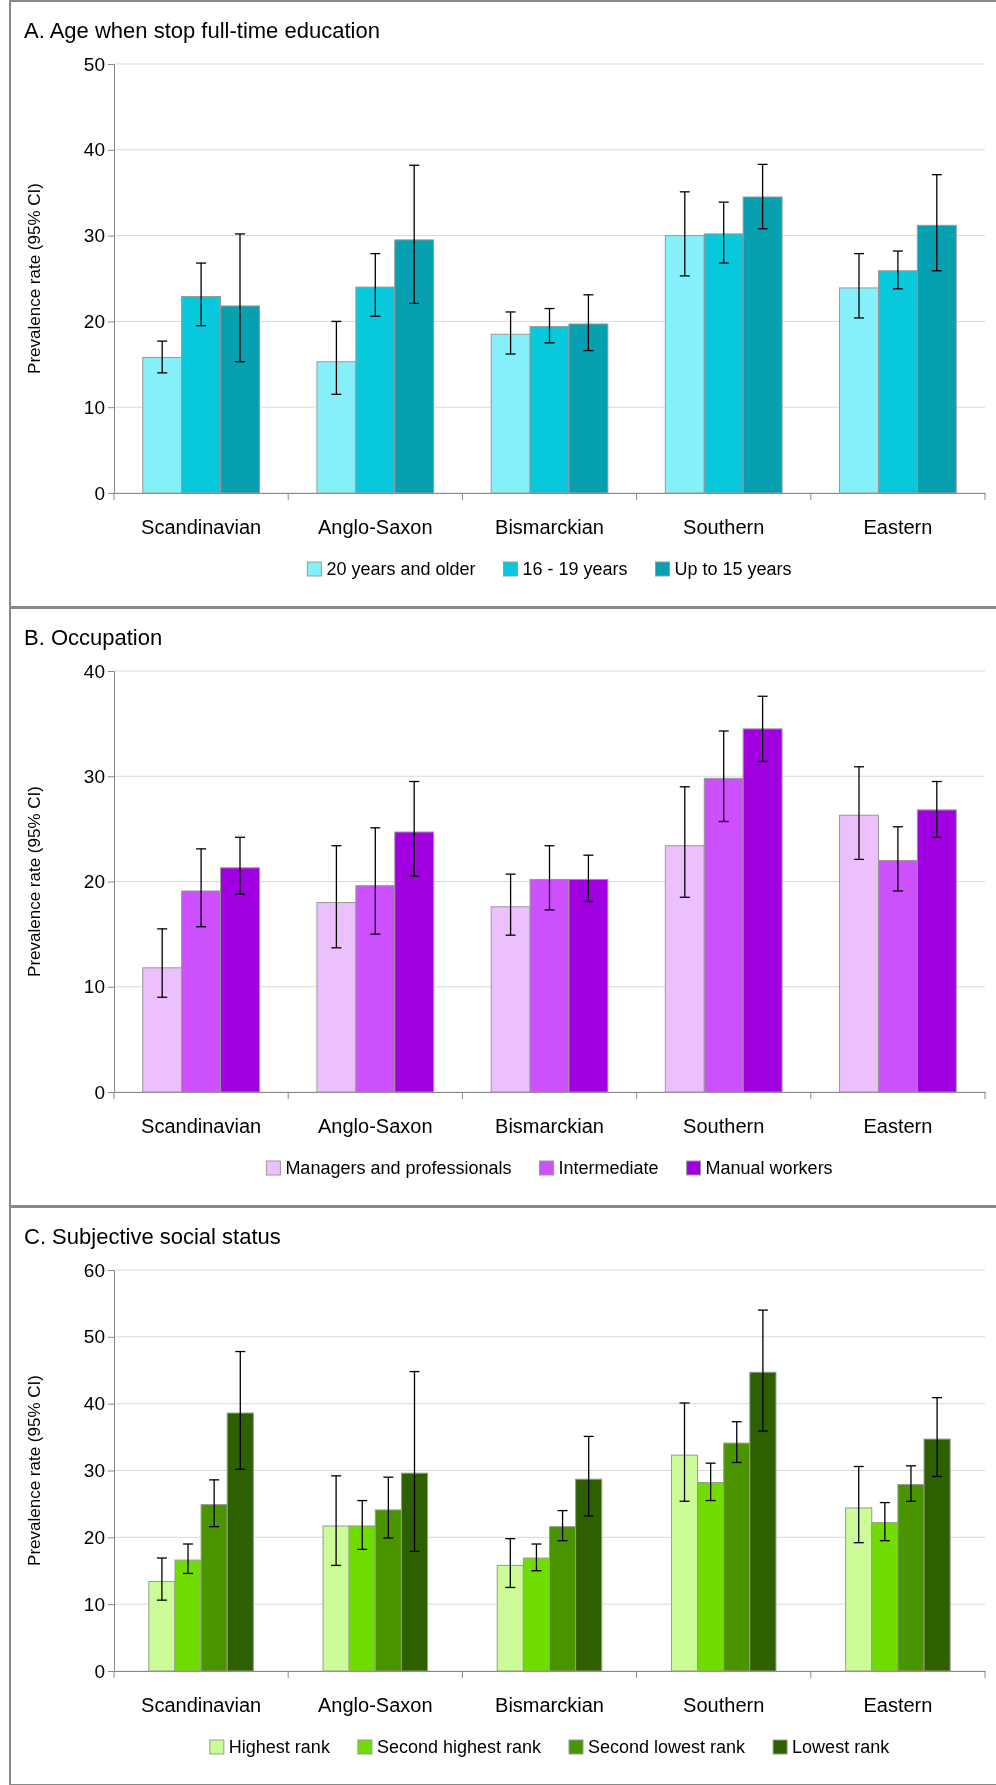 This screenshot has height=1785, width=996. I want to click on legend-label: 16 - 19 years, so click(575, 569).